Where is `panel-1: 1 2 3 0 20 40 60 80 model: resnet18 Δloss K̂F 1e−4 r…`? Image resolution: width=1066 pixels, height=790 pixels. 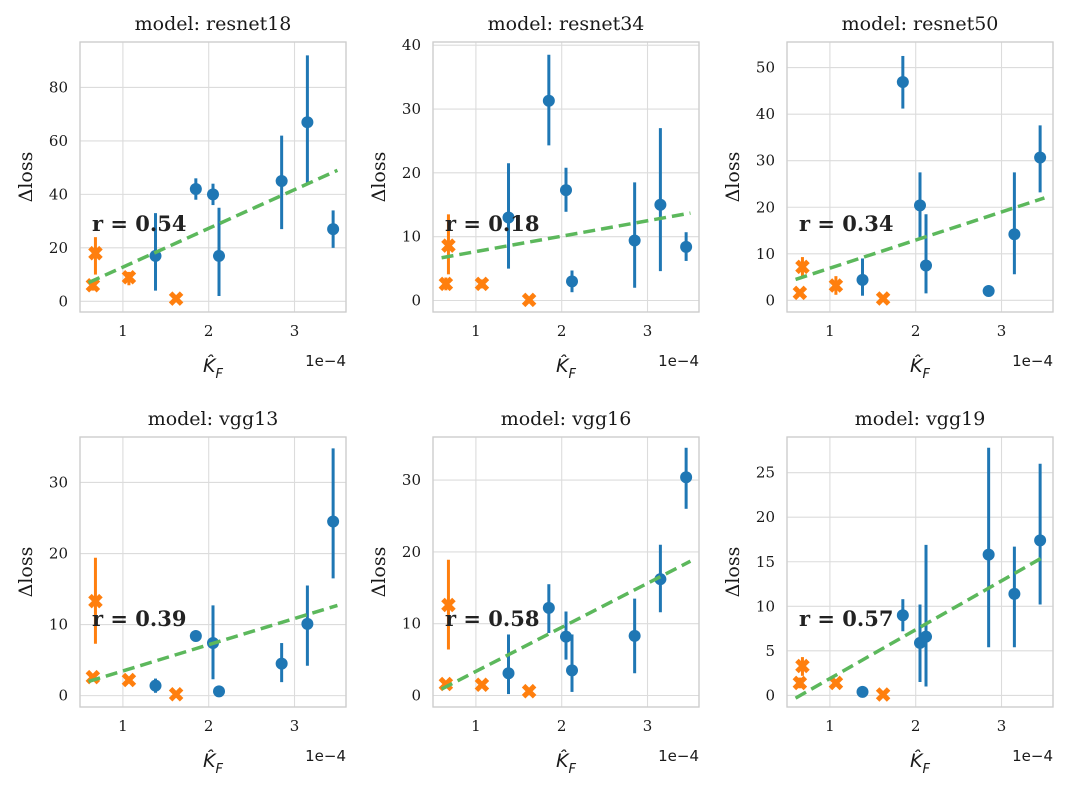 panel-1: 1 2 3 0 20 40 60 80 model: resnet18 Δloss K̂F 1e−4 r… is located at coordinates (181, 197).